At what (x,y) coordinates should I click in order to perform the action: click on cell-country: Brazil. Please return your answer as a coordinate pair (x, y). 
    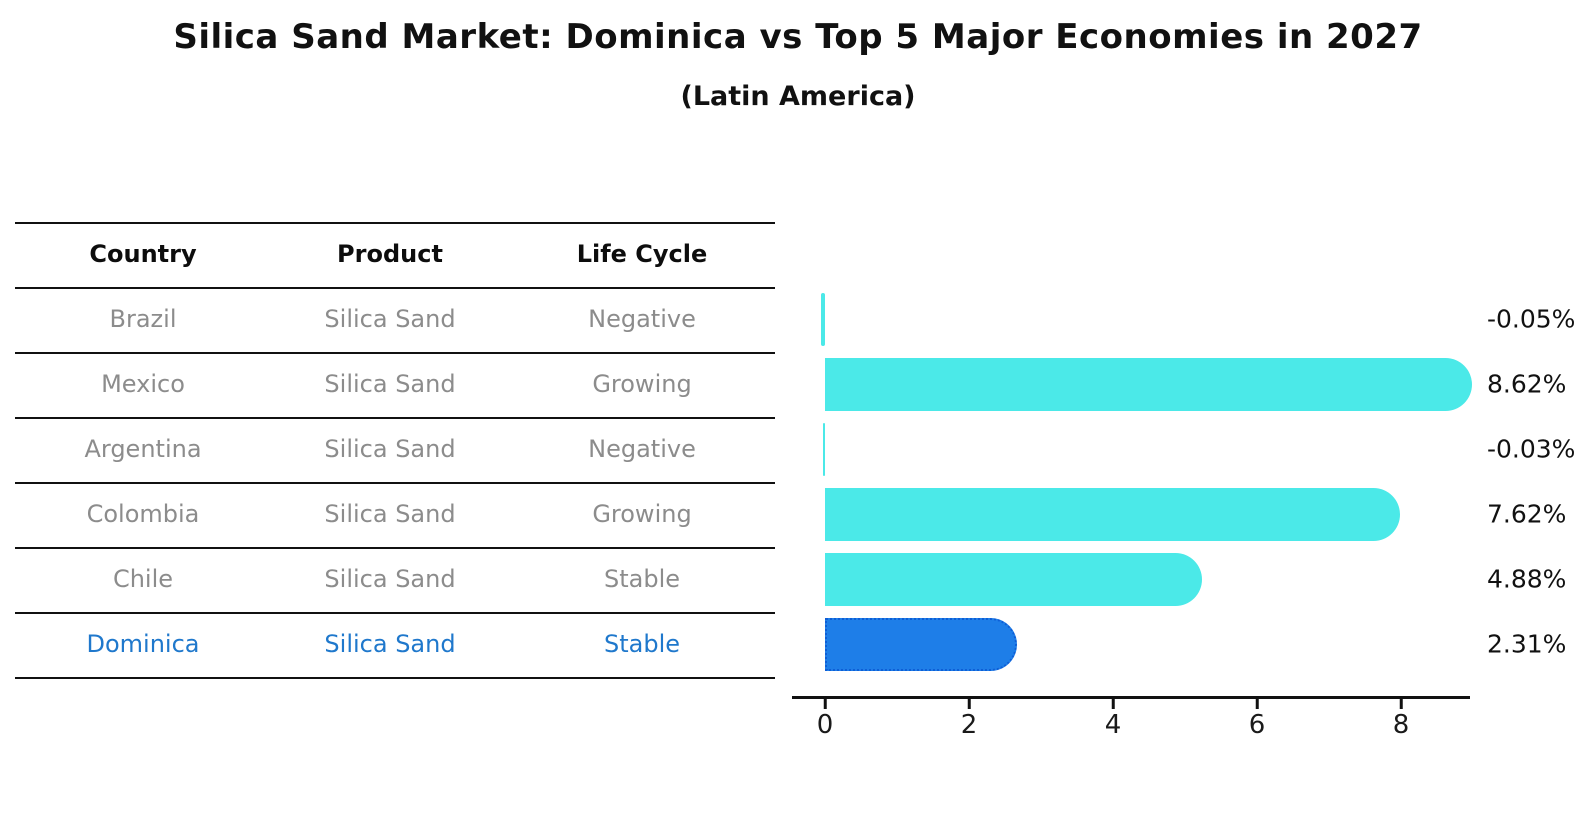
    Looking at the image, I should click on (143, 319).